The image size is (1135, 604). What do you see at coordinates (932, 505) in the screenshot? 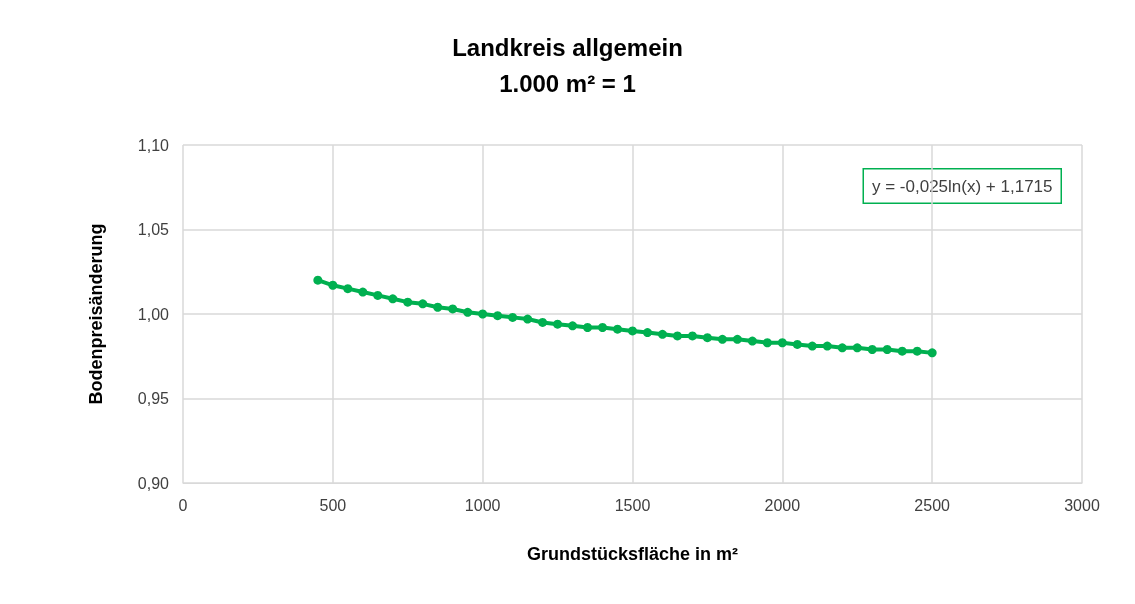
I see `x-tick-label: 2500` at bounding box center [932, 505].